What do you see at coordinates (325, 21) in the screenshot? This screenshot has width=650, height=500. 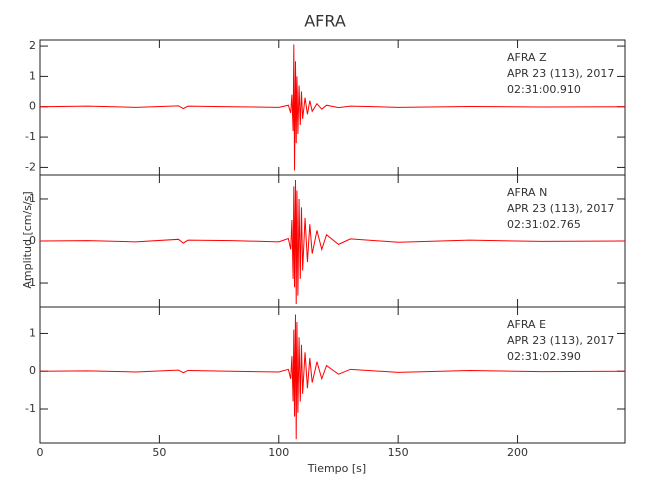 I see `chart-title: AFRA` at bounding box center [325, 21].